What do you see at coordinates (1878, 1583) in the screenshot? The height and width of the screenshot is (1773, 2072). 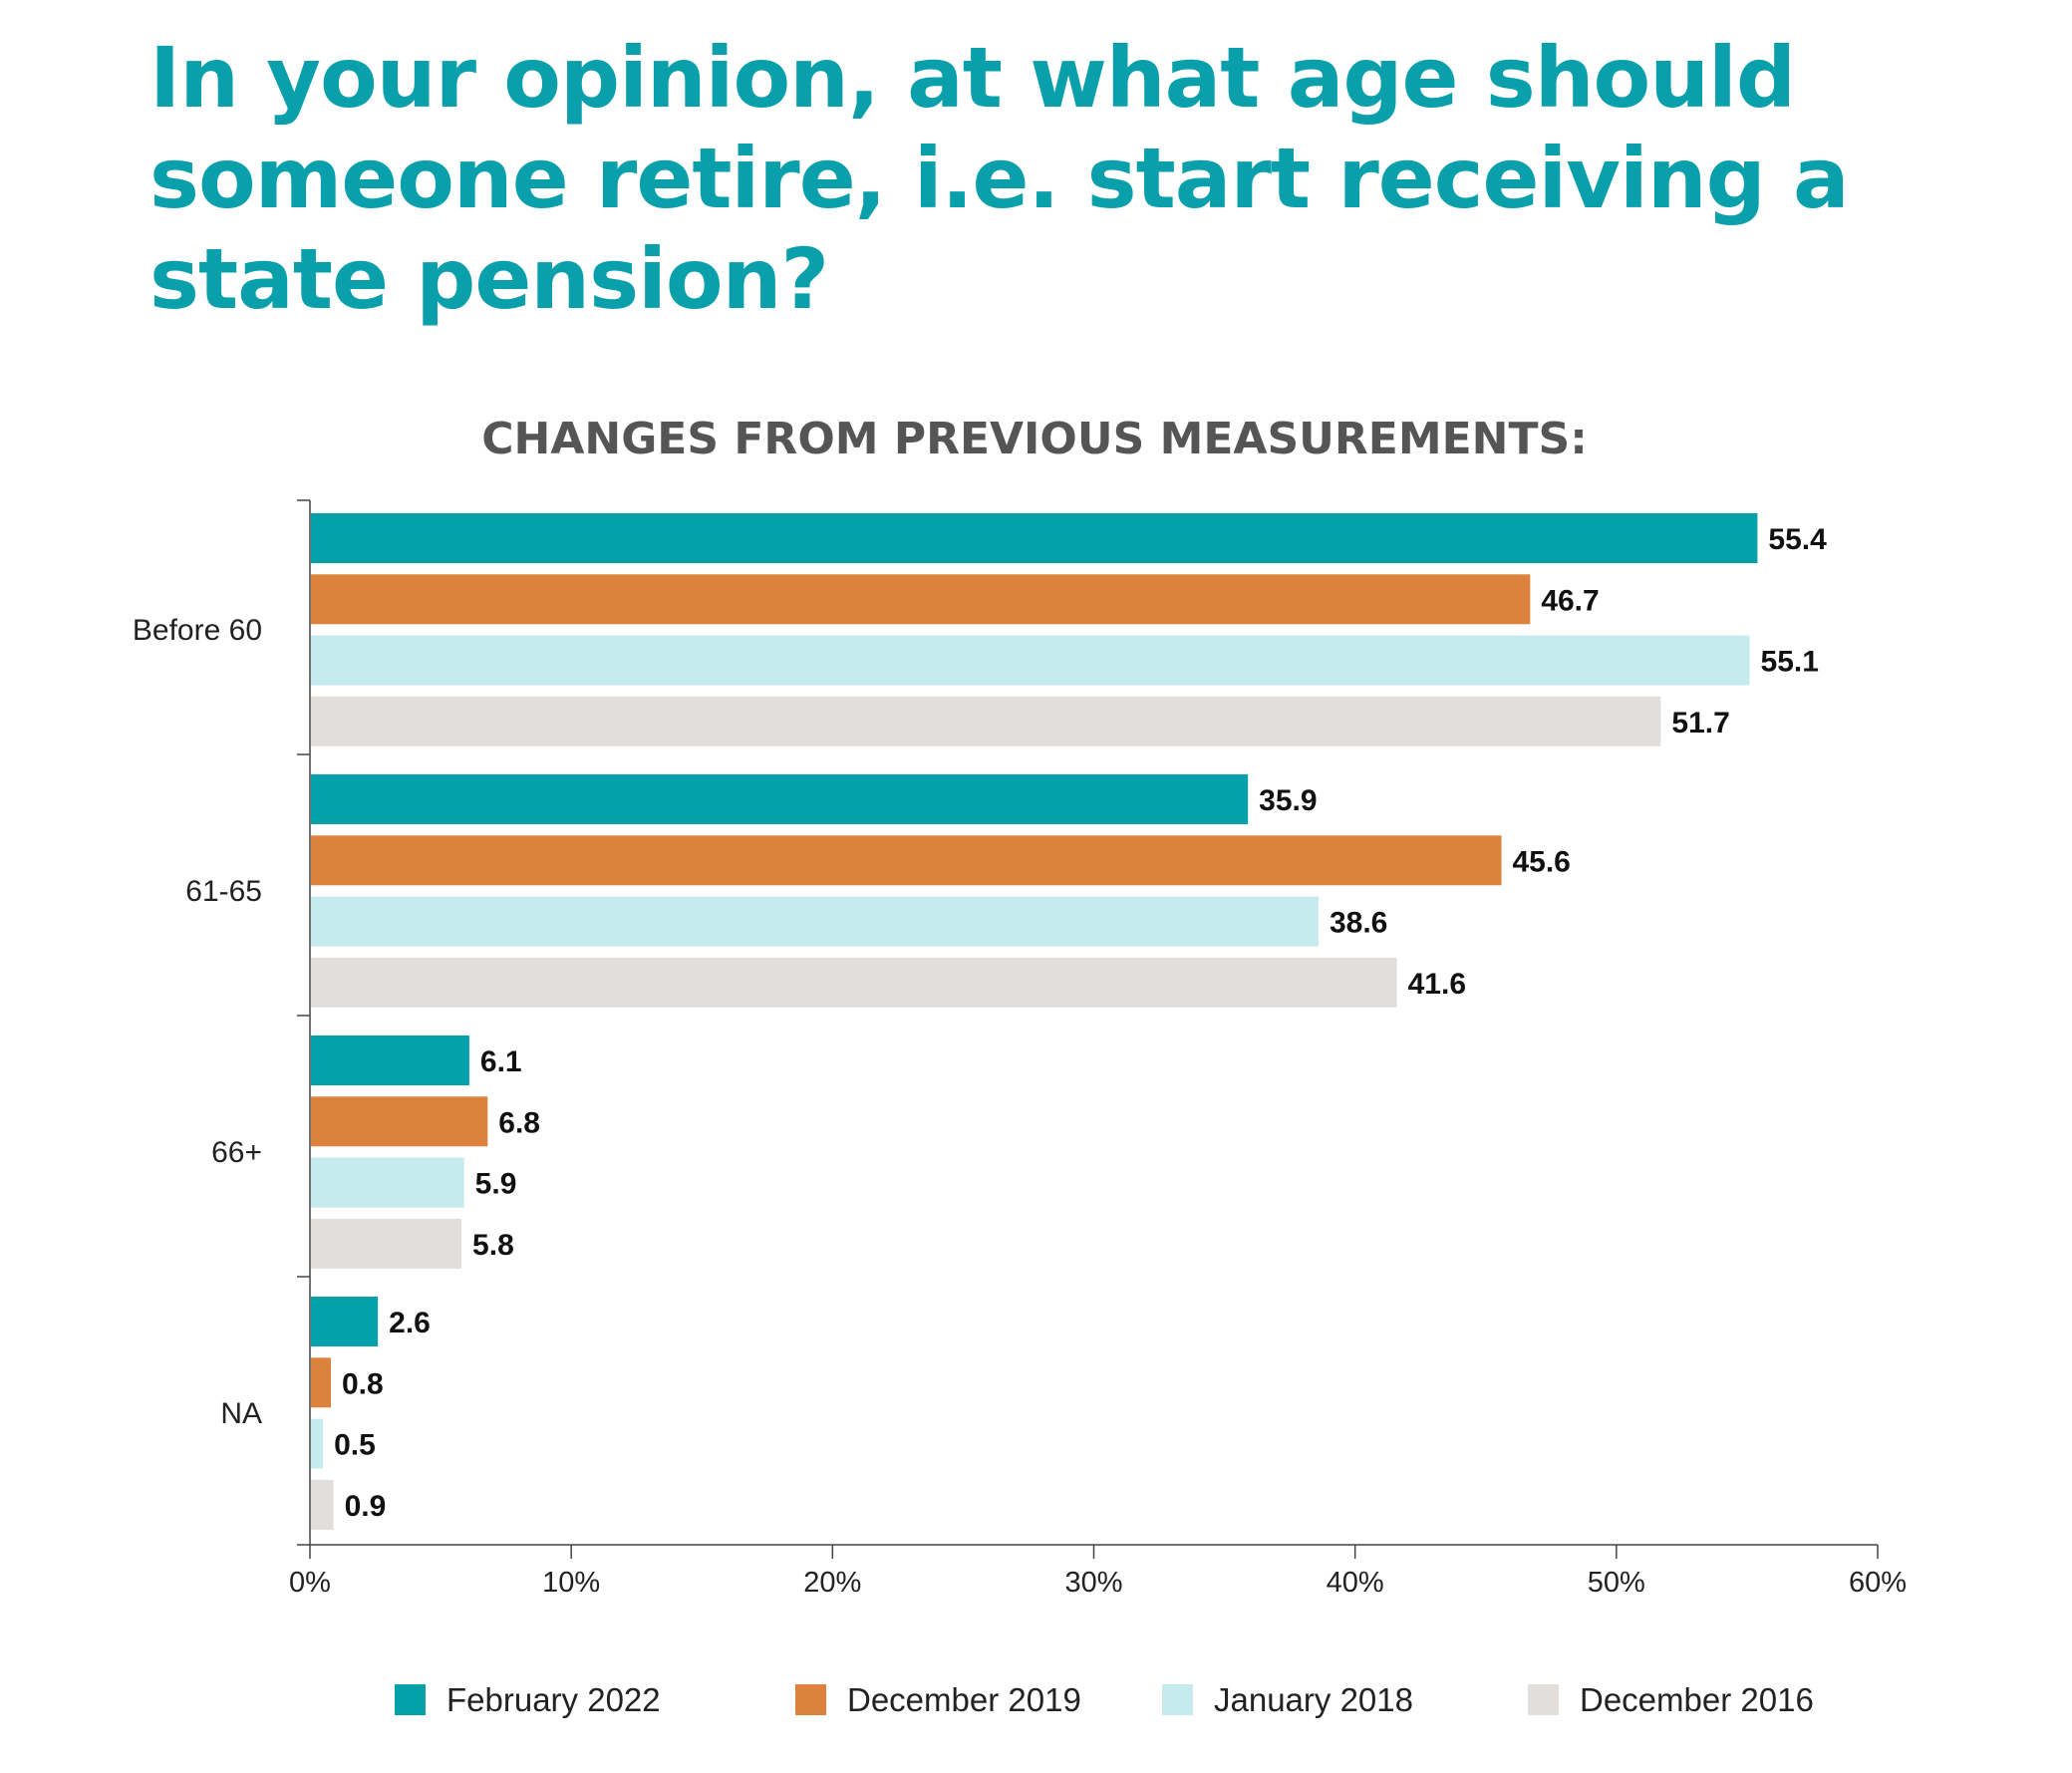 I see `x-tick-label: 60%` at bounding box center [1878, 1583].